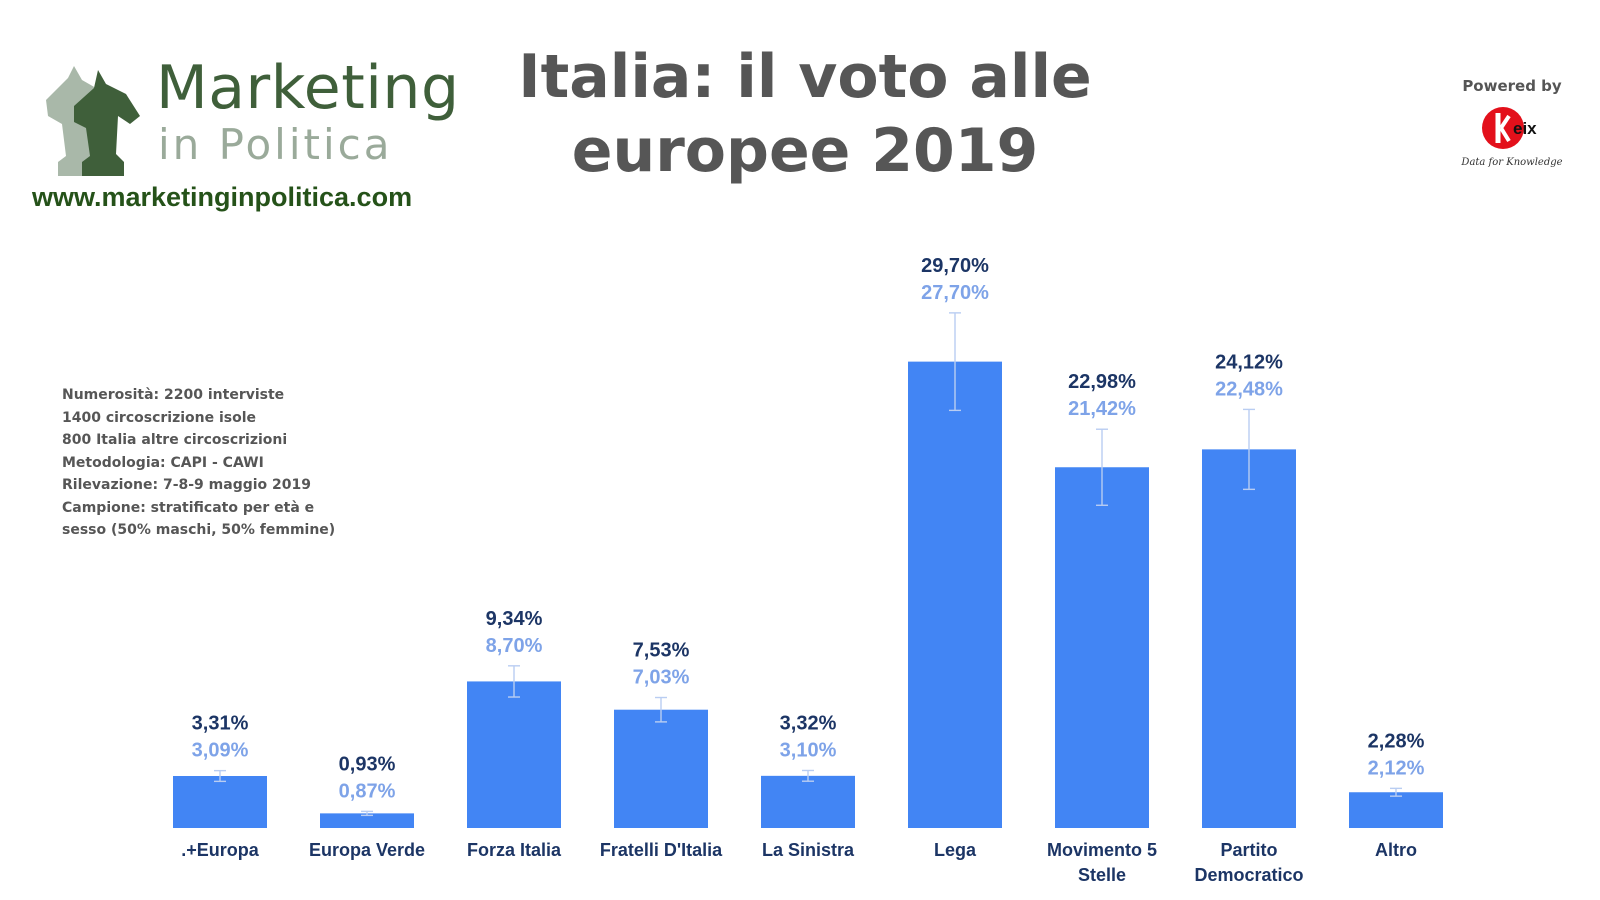 The width and height of the screenshot is (1600, 900). Describe the element at coordinates (222, 197) in the screenshot. I see `website-link: www.marketinginpolitica.com` at that location.